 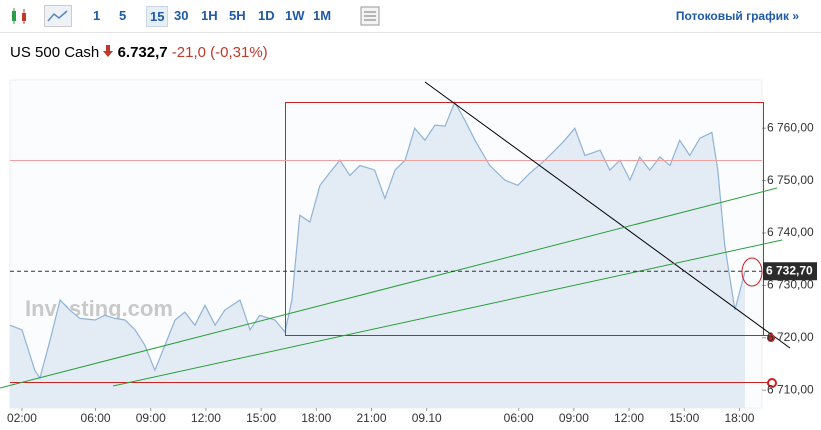 What do you see at coordinates (752, 272) in the screenshot?
I see `drawn-ellipse` at bounding box center [752, 272].